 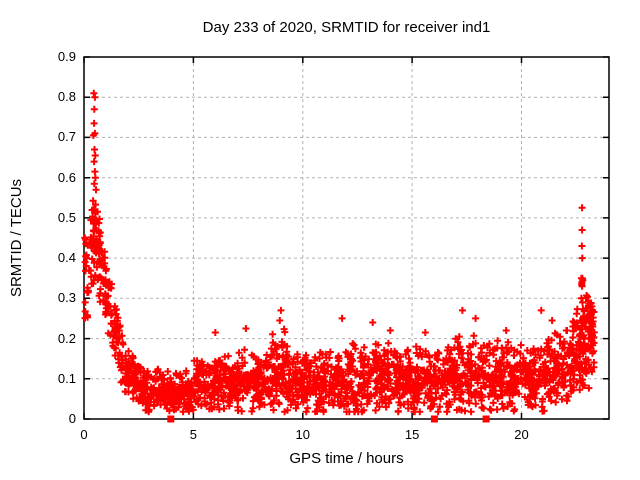 What do you see at coordinates (66, 378) in the screenshot?
I see `y-tick-label: 0.1` at bounding box center [66, 378].